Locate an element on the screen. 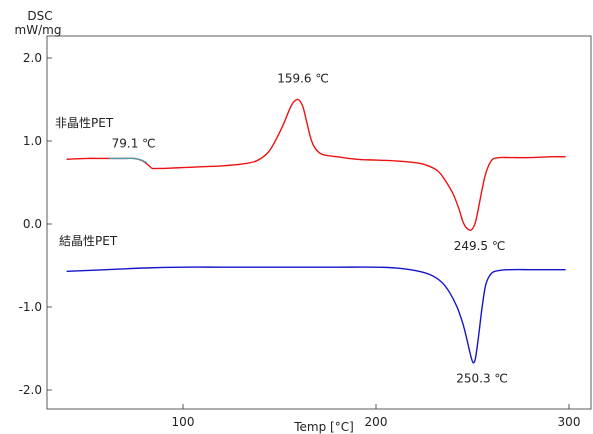 This screenshot has width=593, height=434. y-tick-label: 1.0 is located at coordinates (32, 141).